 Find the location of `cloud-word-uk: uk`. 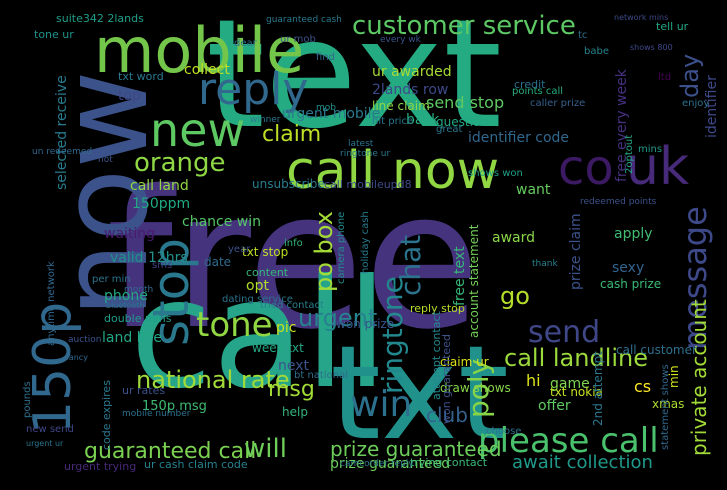

cloud-word-uk: uk is located at coordinates (657, 167).